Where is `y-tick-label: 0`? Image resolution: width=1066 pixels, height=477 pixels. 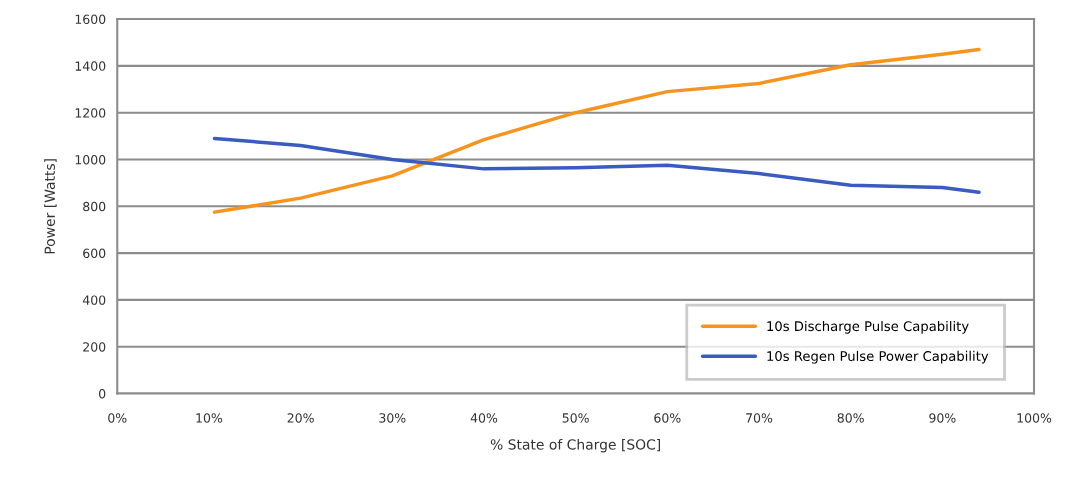
y-tick-label: 0 is located at coordinates (102, 394).